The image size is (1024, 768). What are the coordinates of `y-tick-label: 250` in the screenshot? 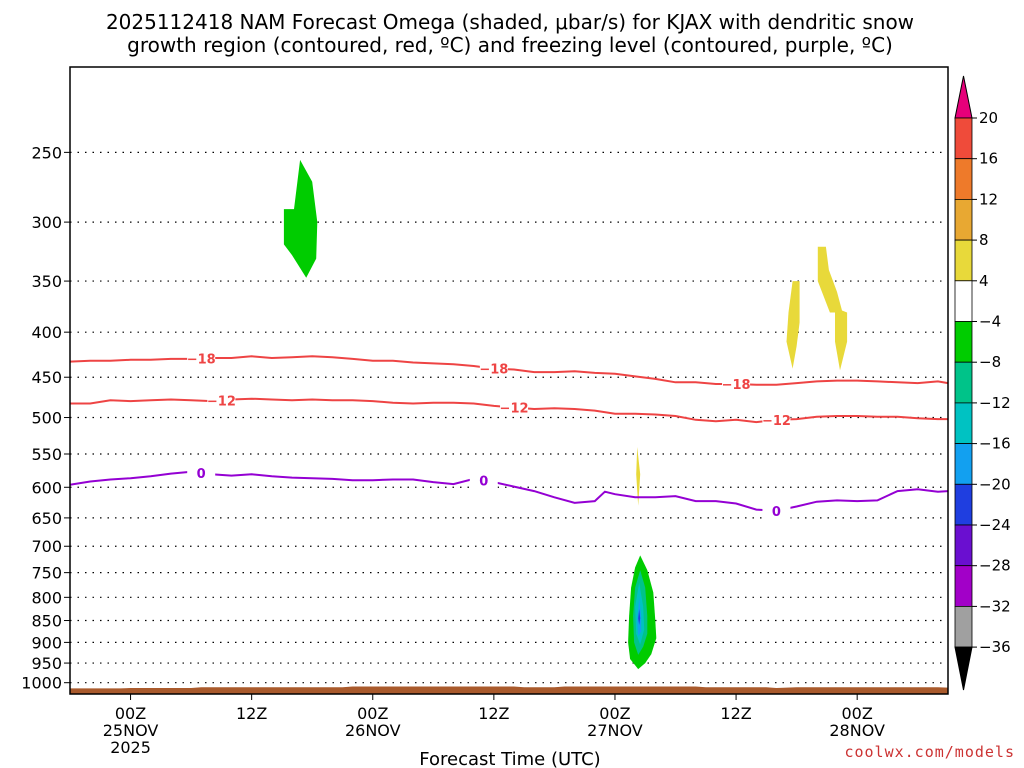 It's located at (46, 152).